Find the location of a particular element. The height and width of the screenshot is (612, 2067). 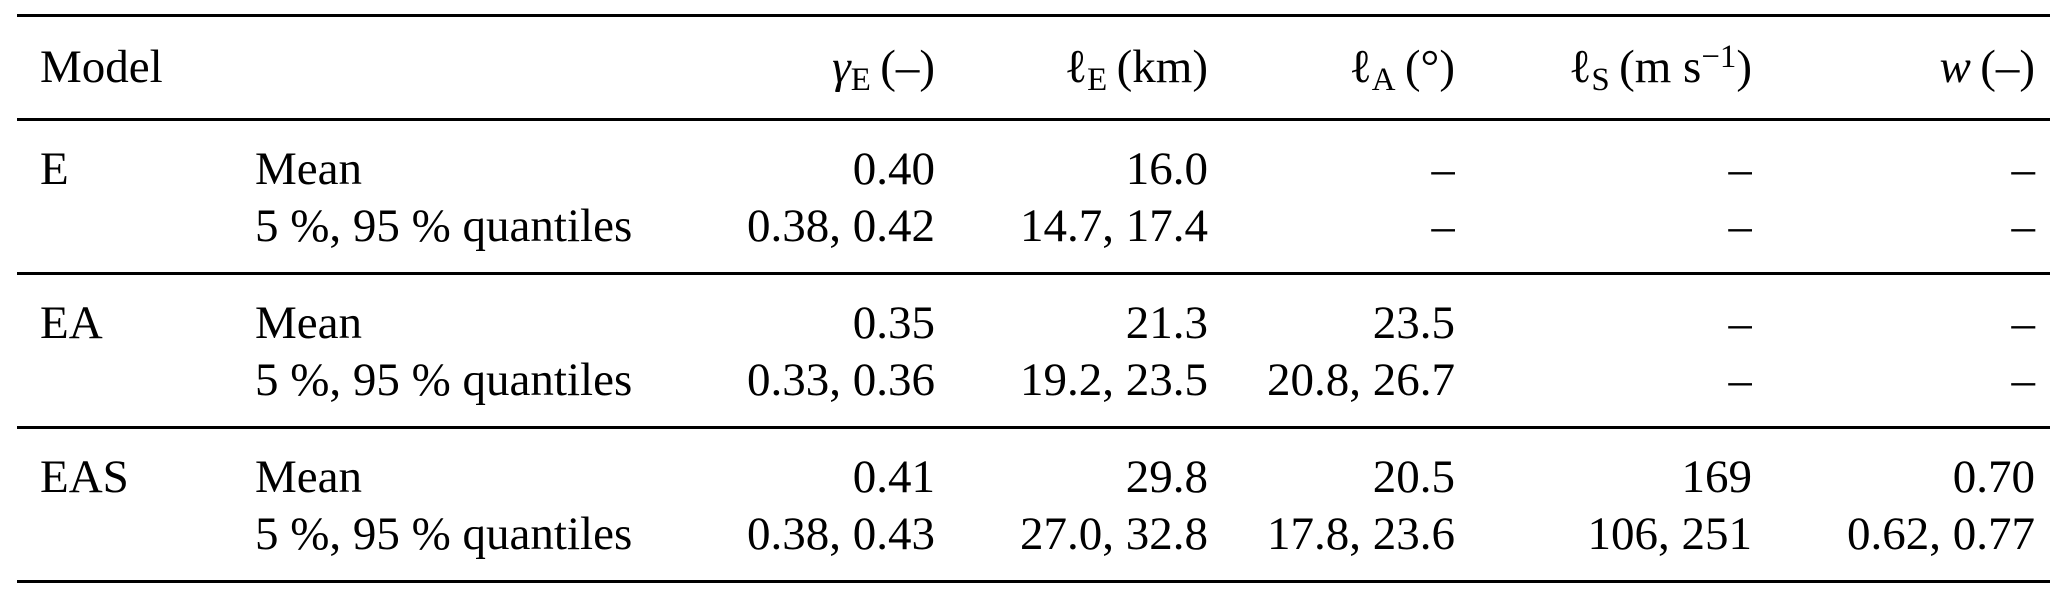

value-cell: 20.8, 26.7 is located at coordinates (1361, 380).